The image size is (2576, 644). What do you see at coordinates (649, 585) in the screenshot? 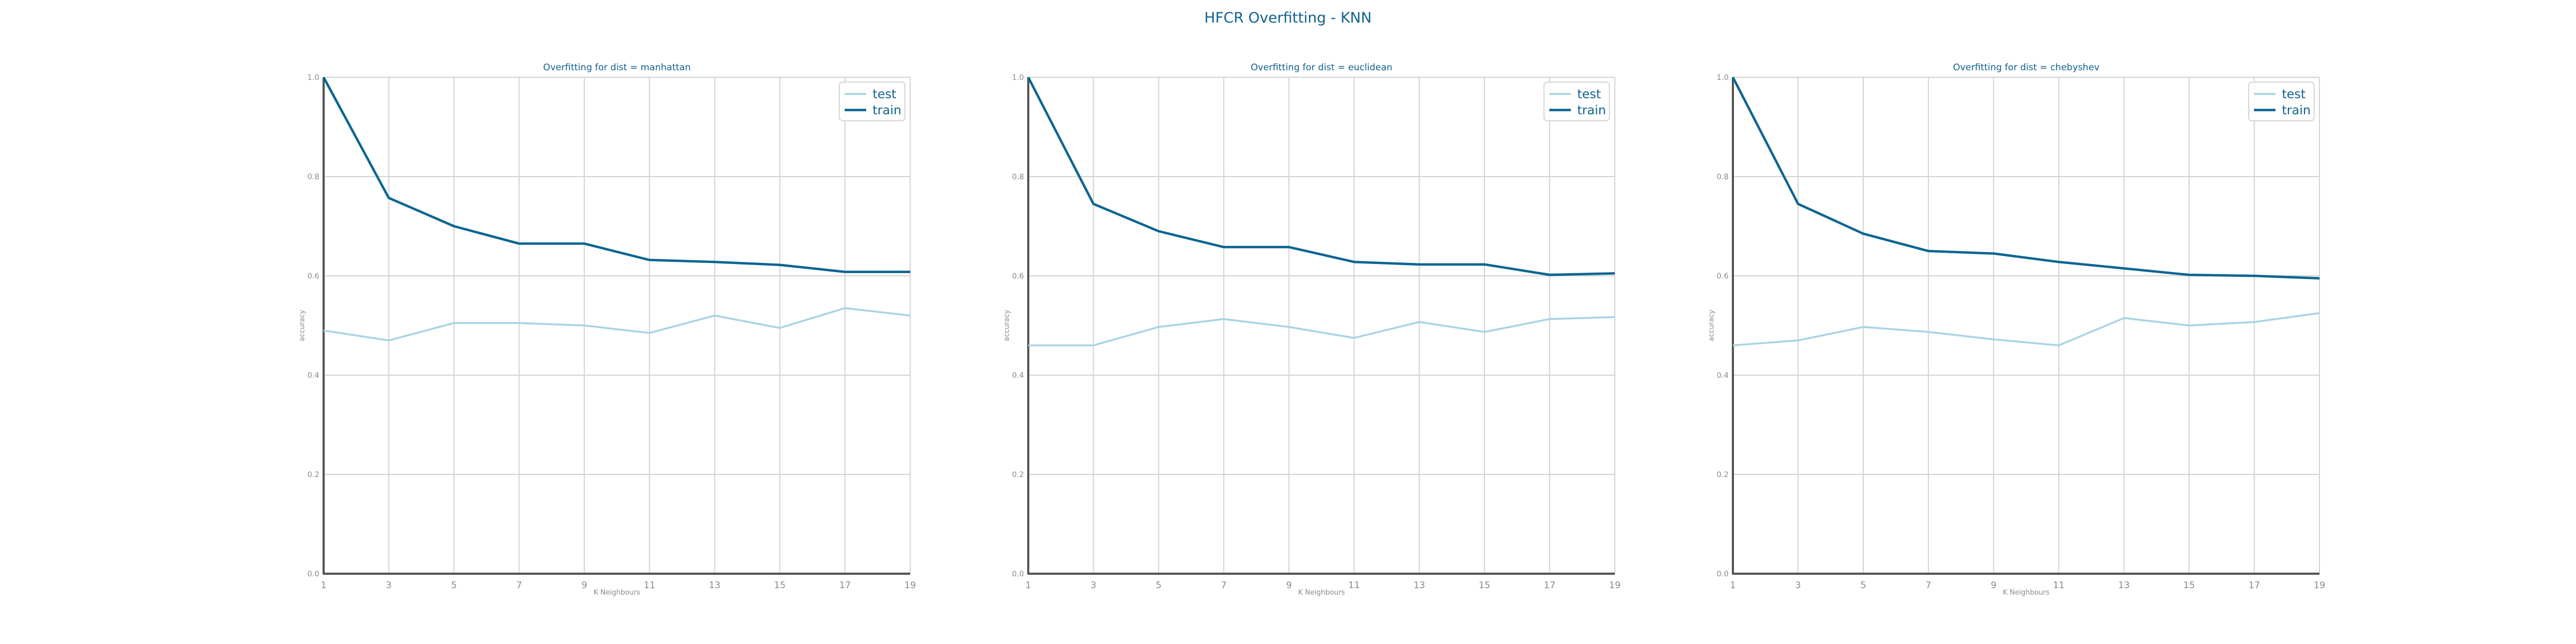
I see `chart-1-x-tick-label: 11` at bounding box center [649, 585].